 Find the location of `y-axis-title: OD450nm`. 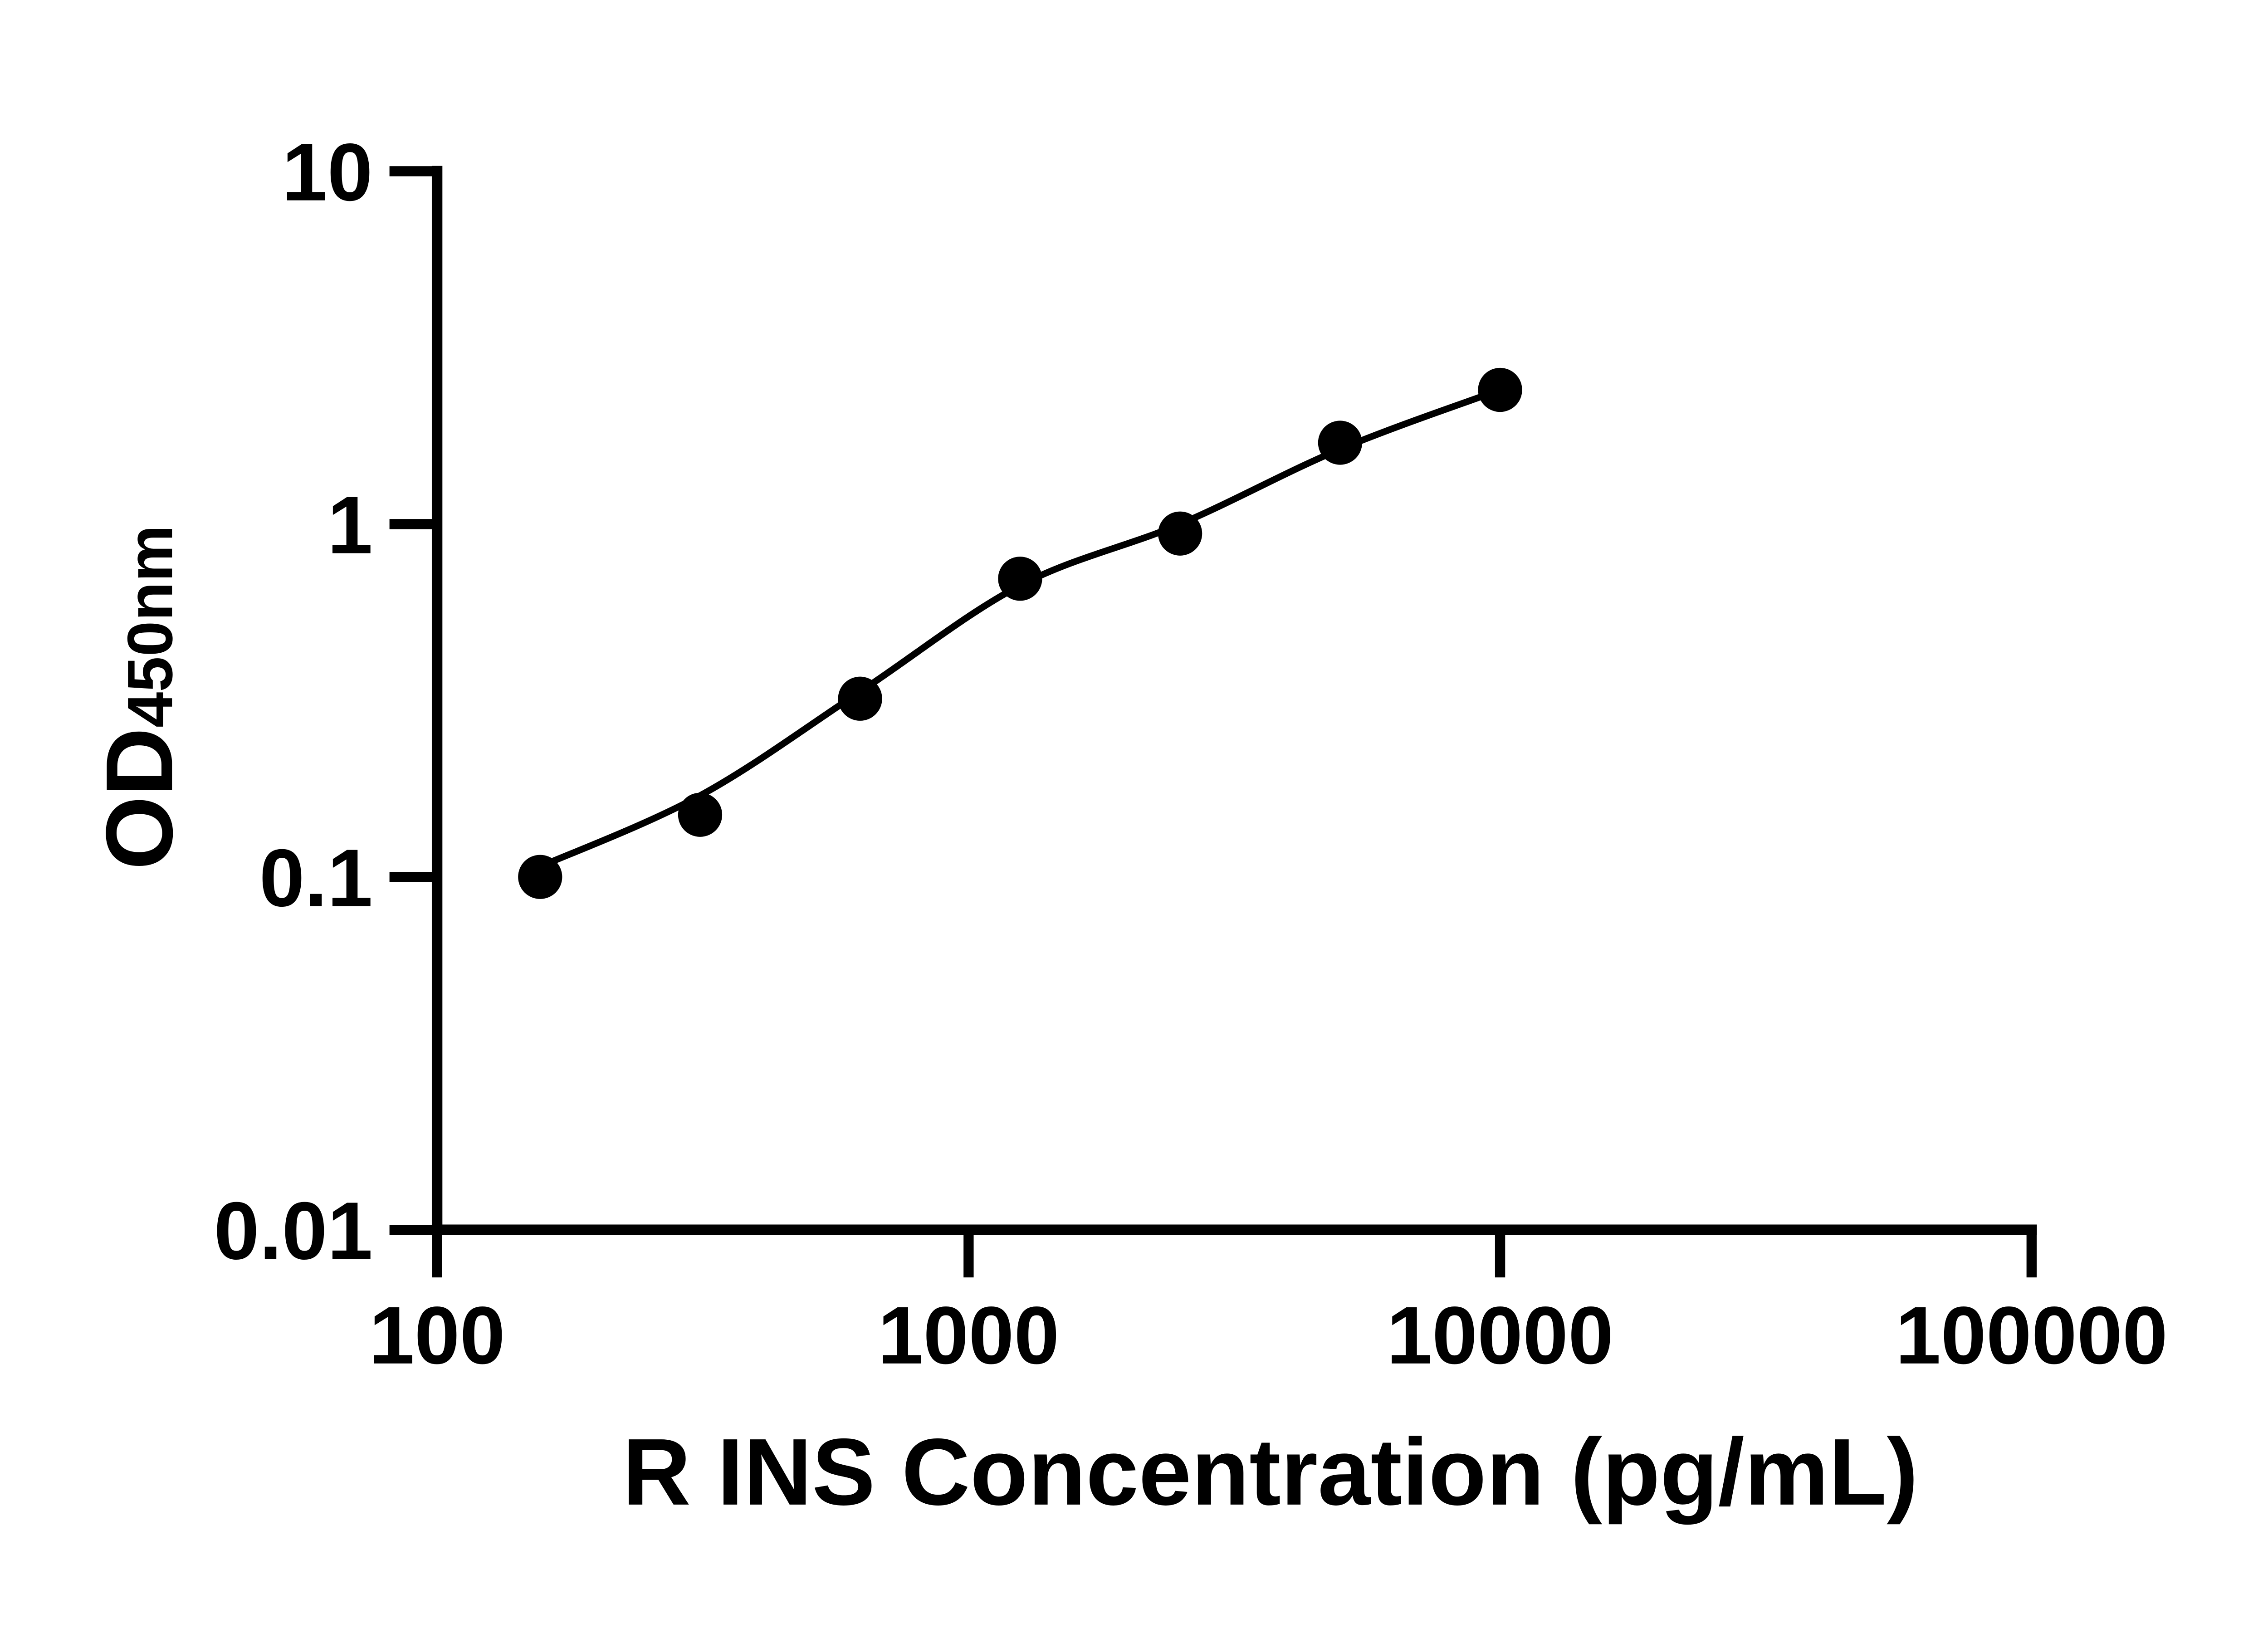

y-axis-title: OD450nm is located at coordinates (140, 697).